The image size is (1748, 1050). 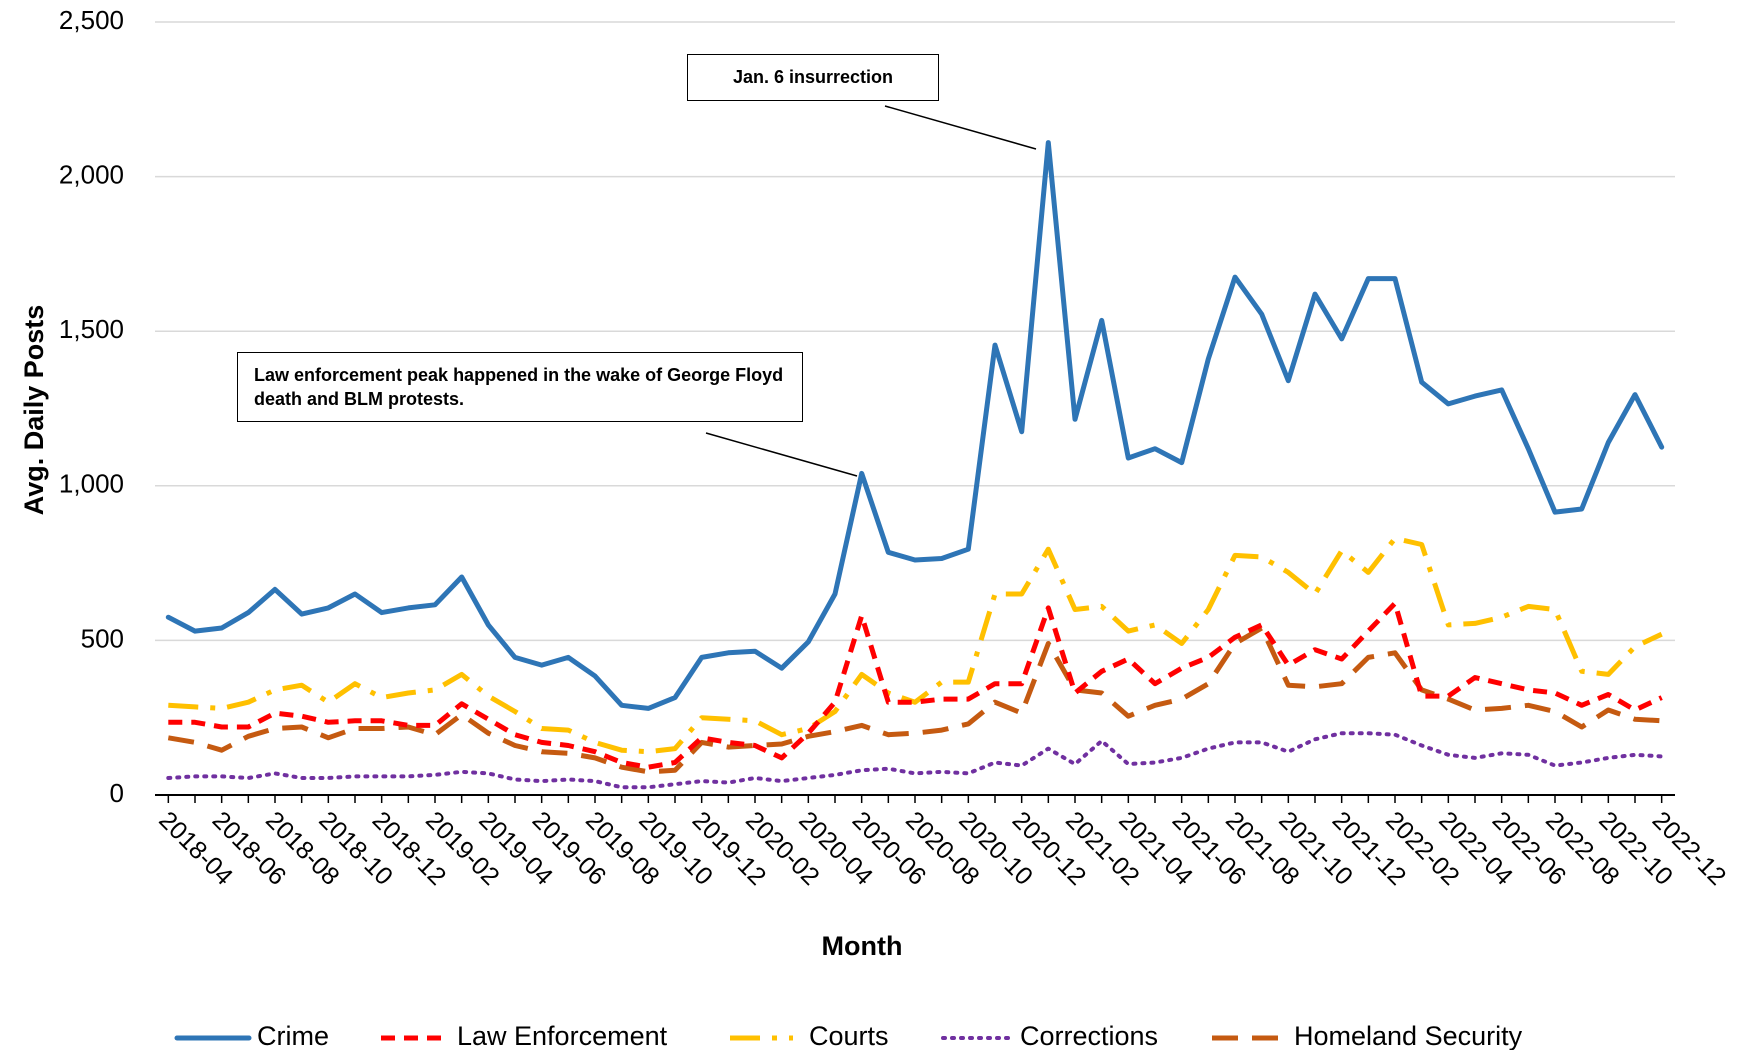 What do you see at coordinates (91, 20) in the screenshot?
I see `y-tick-label: 2,500` at bounding box center [91, 20].